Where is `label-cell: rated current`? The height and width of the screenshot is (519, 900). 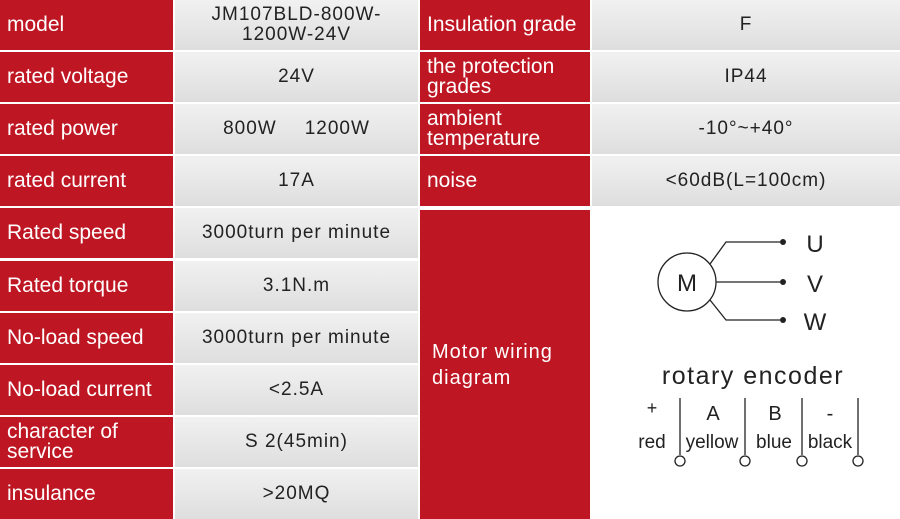
label-cell: rated current is located at coordinates (86, 181).